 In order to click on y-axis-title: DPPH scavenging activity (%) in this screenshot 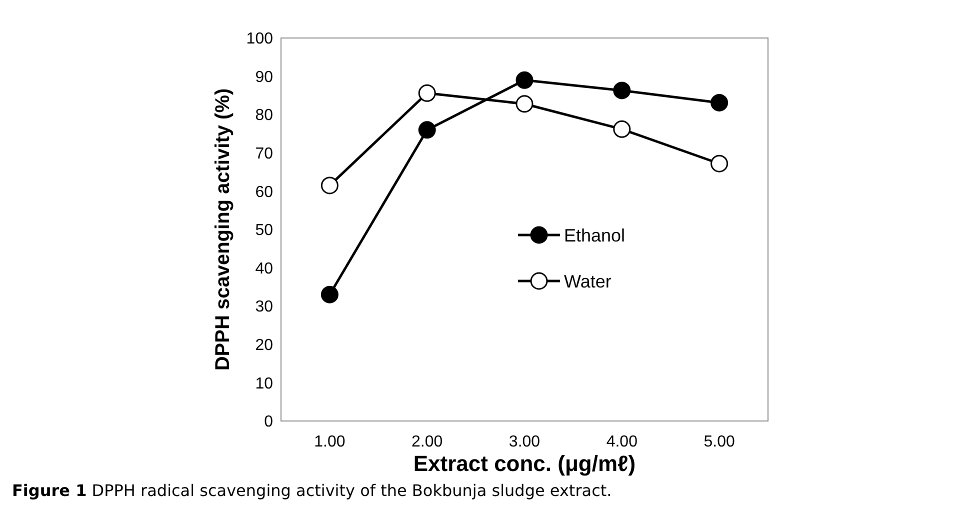, I will do `click(223, 229)`.